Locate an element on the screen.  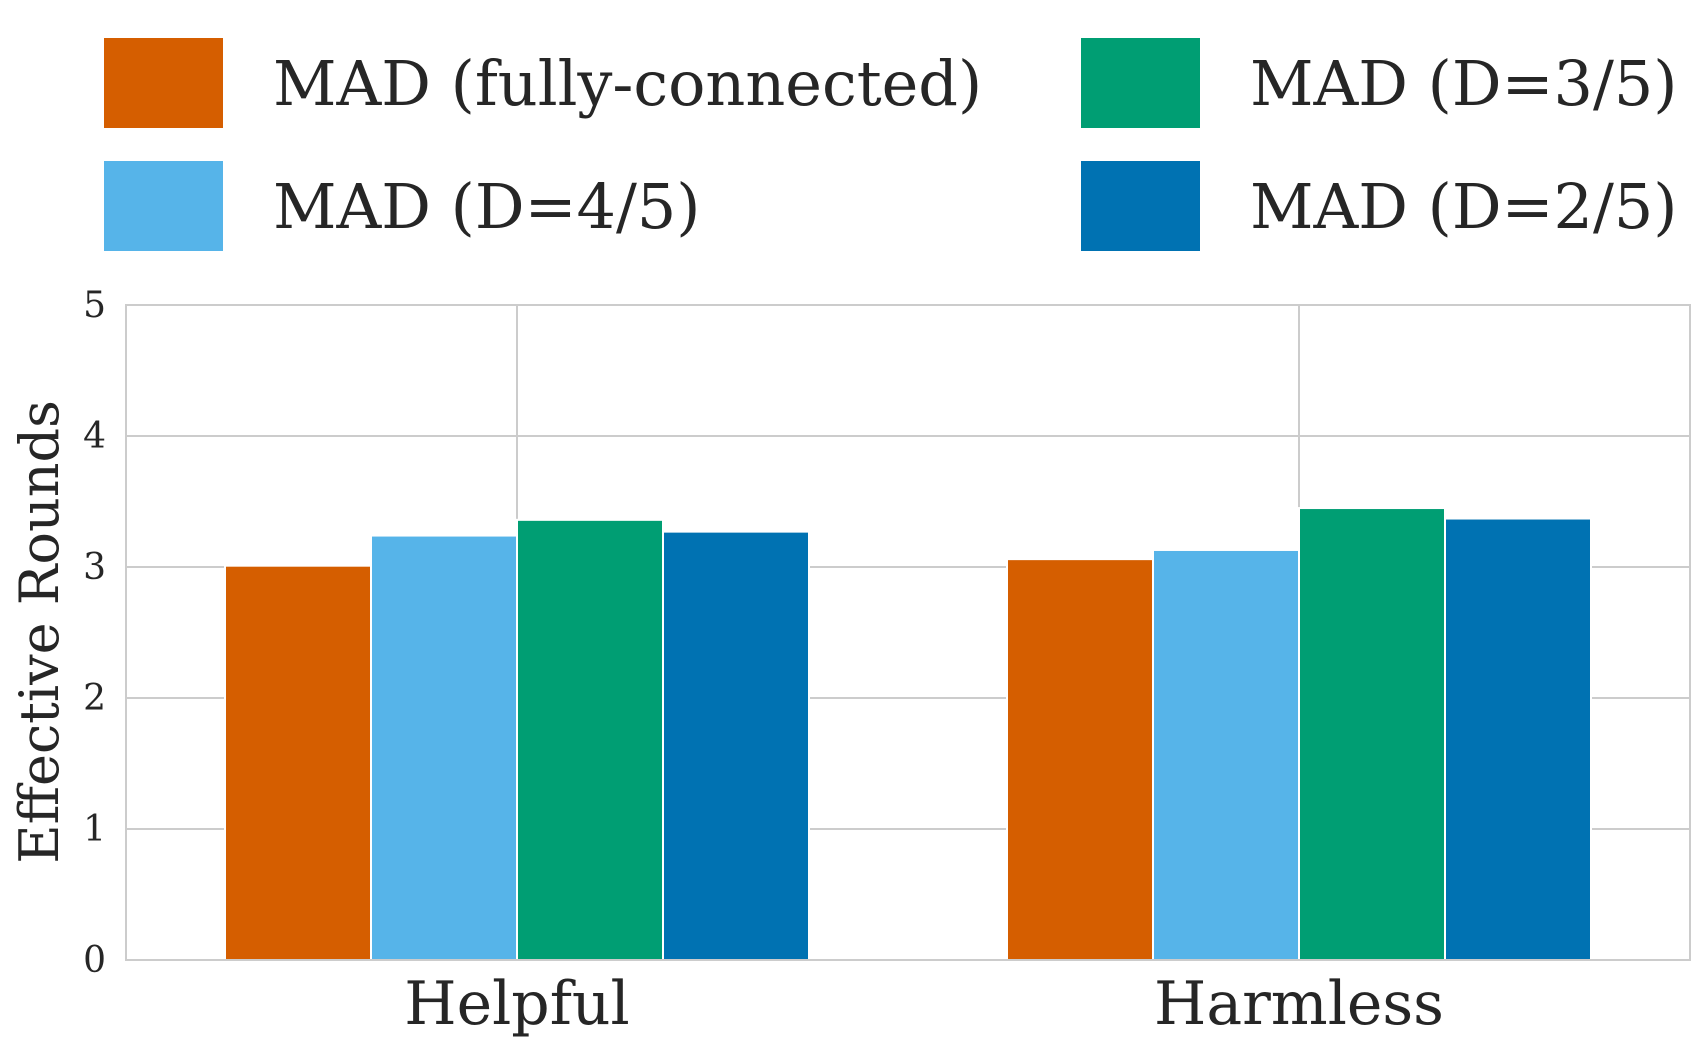
y-tick-label: 3 is located at coordinates (94, 567).